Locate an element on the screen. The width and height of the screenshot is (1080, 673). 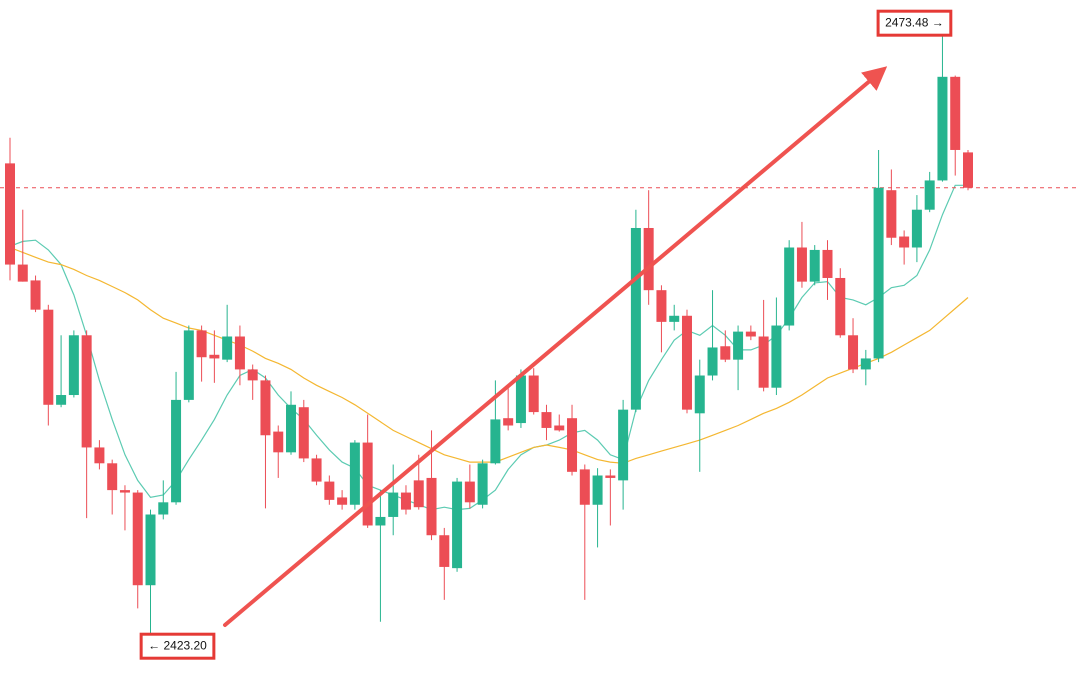
price-label: 2473.48 → is located at coordinates (914, 23).